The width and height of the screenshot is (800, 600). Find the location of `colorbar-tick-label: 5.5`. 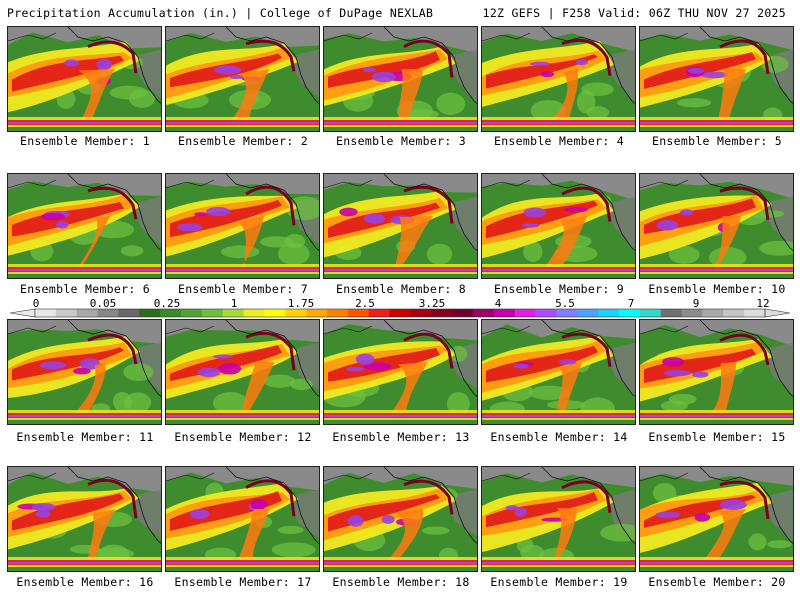

colorbar-tick-label: 5.5 is located at coordinates (565, 303).